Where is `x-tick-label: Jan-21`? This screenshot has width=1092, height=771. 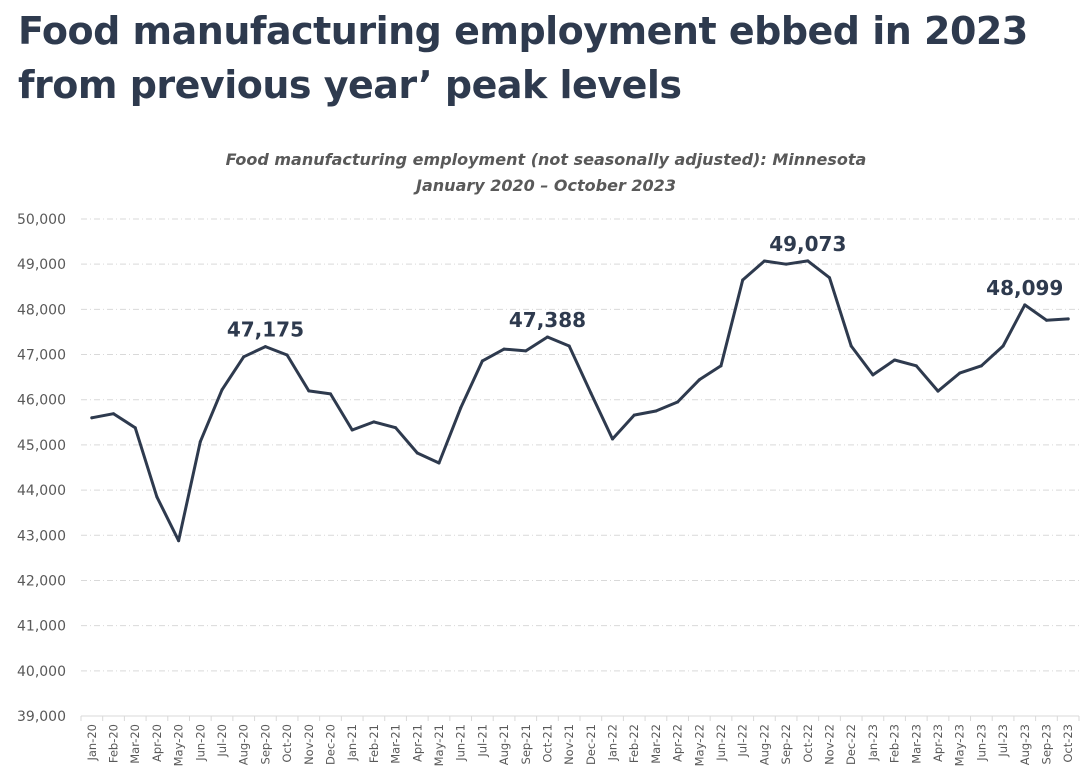
x-tick-label: Jan-21 is located at coordinates (352, 743).